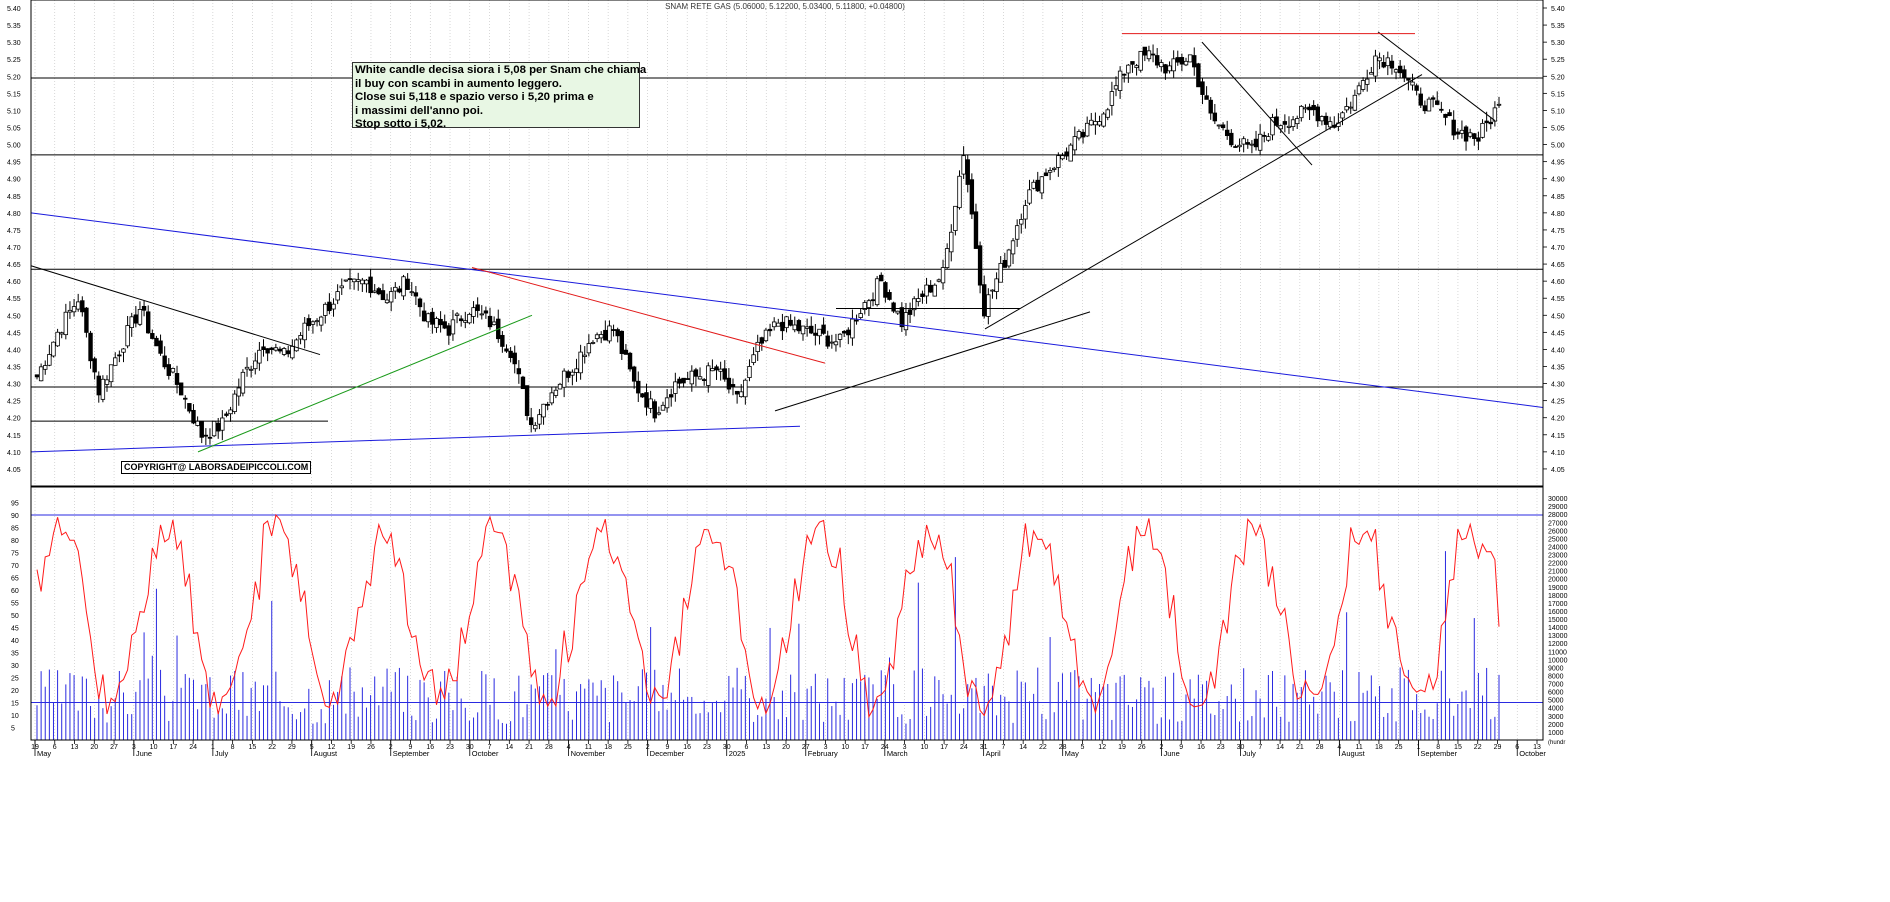 The width and height of the screenshot is (1890, 902). What do you see at coordinates (14, 282) in the screenshot?
I see `y-price-tick-label-left: 4.60` at bounding box center [14, 282].